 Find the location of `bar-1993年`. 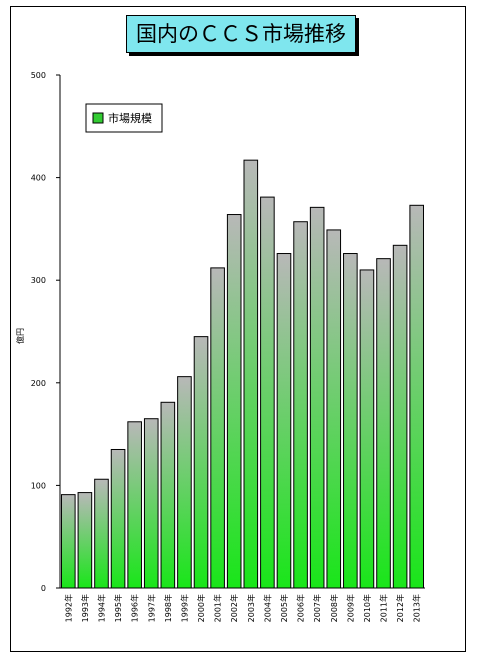

bar-1993年 is located at coordinates (85, 540).